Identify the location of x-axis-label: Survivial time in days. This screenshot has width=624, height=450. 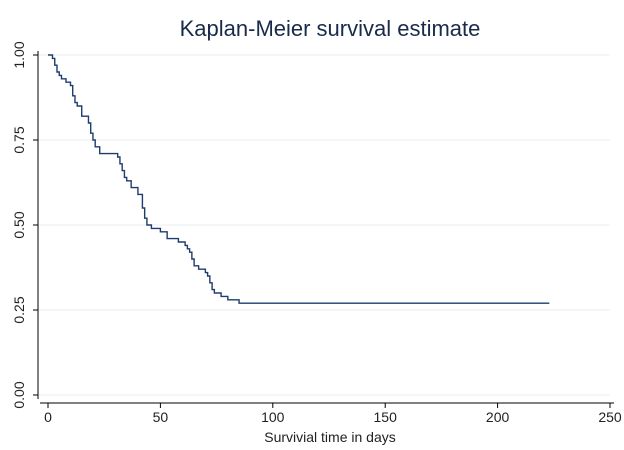
(330, 437).